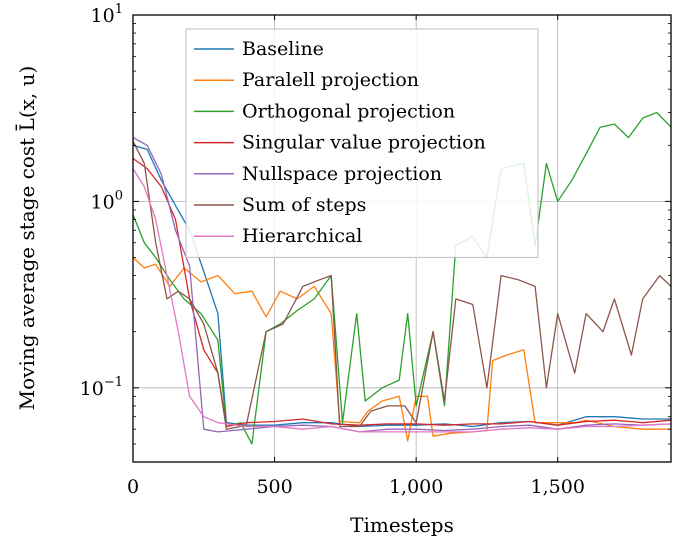  Describe the element at coordinates (119, 9) in the screenshot. I see `y-tick-exponent: 1` at that location.